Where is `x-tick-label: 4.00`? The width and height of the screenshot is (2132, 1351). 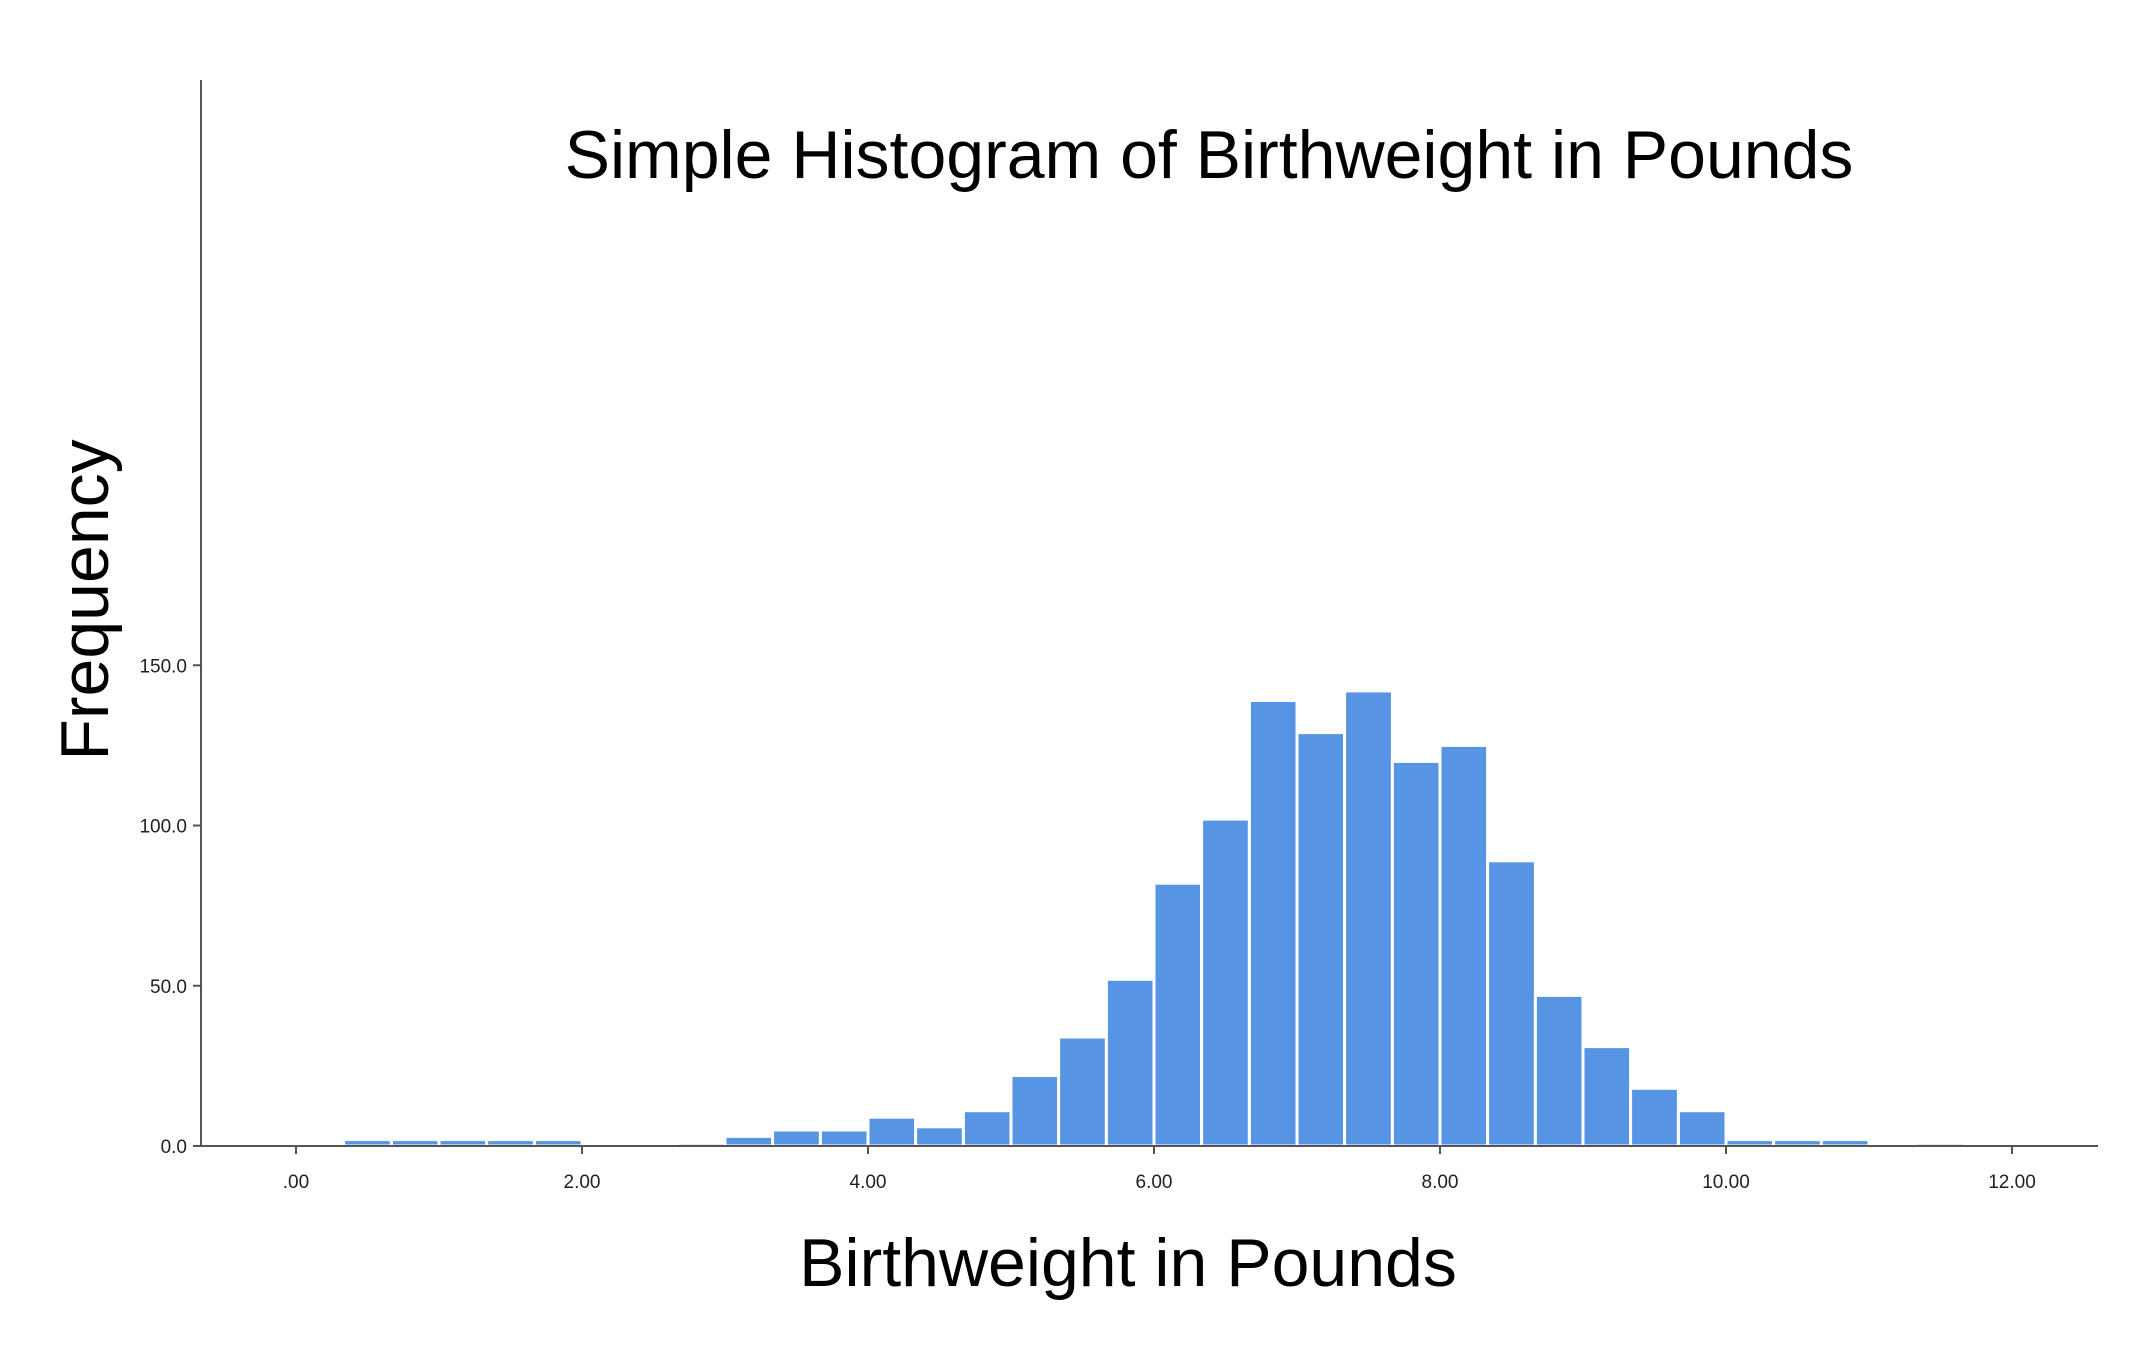
x-tick-label: 4.00 is located at coordinates (868, 1182).